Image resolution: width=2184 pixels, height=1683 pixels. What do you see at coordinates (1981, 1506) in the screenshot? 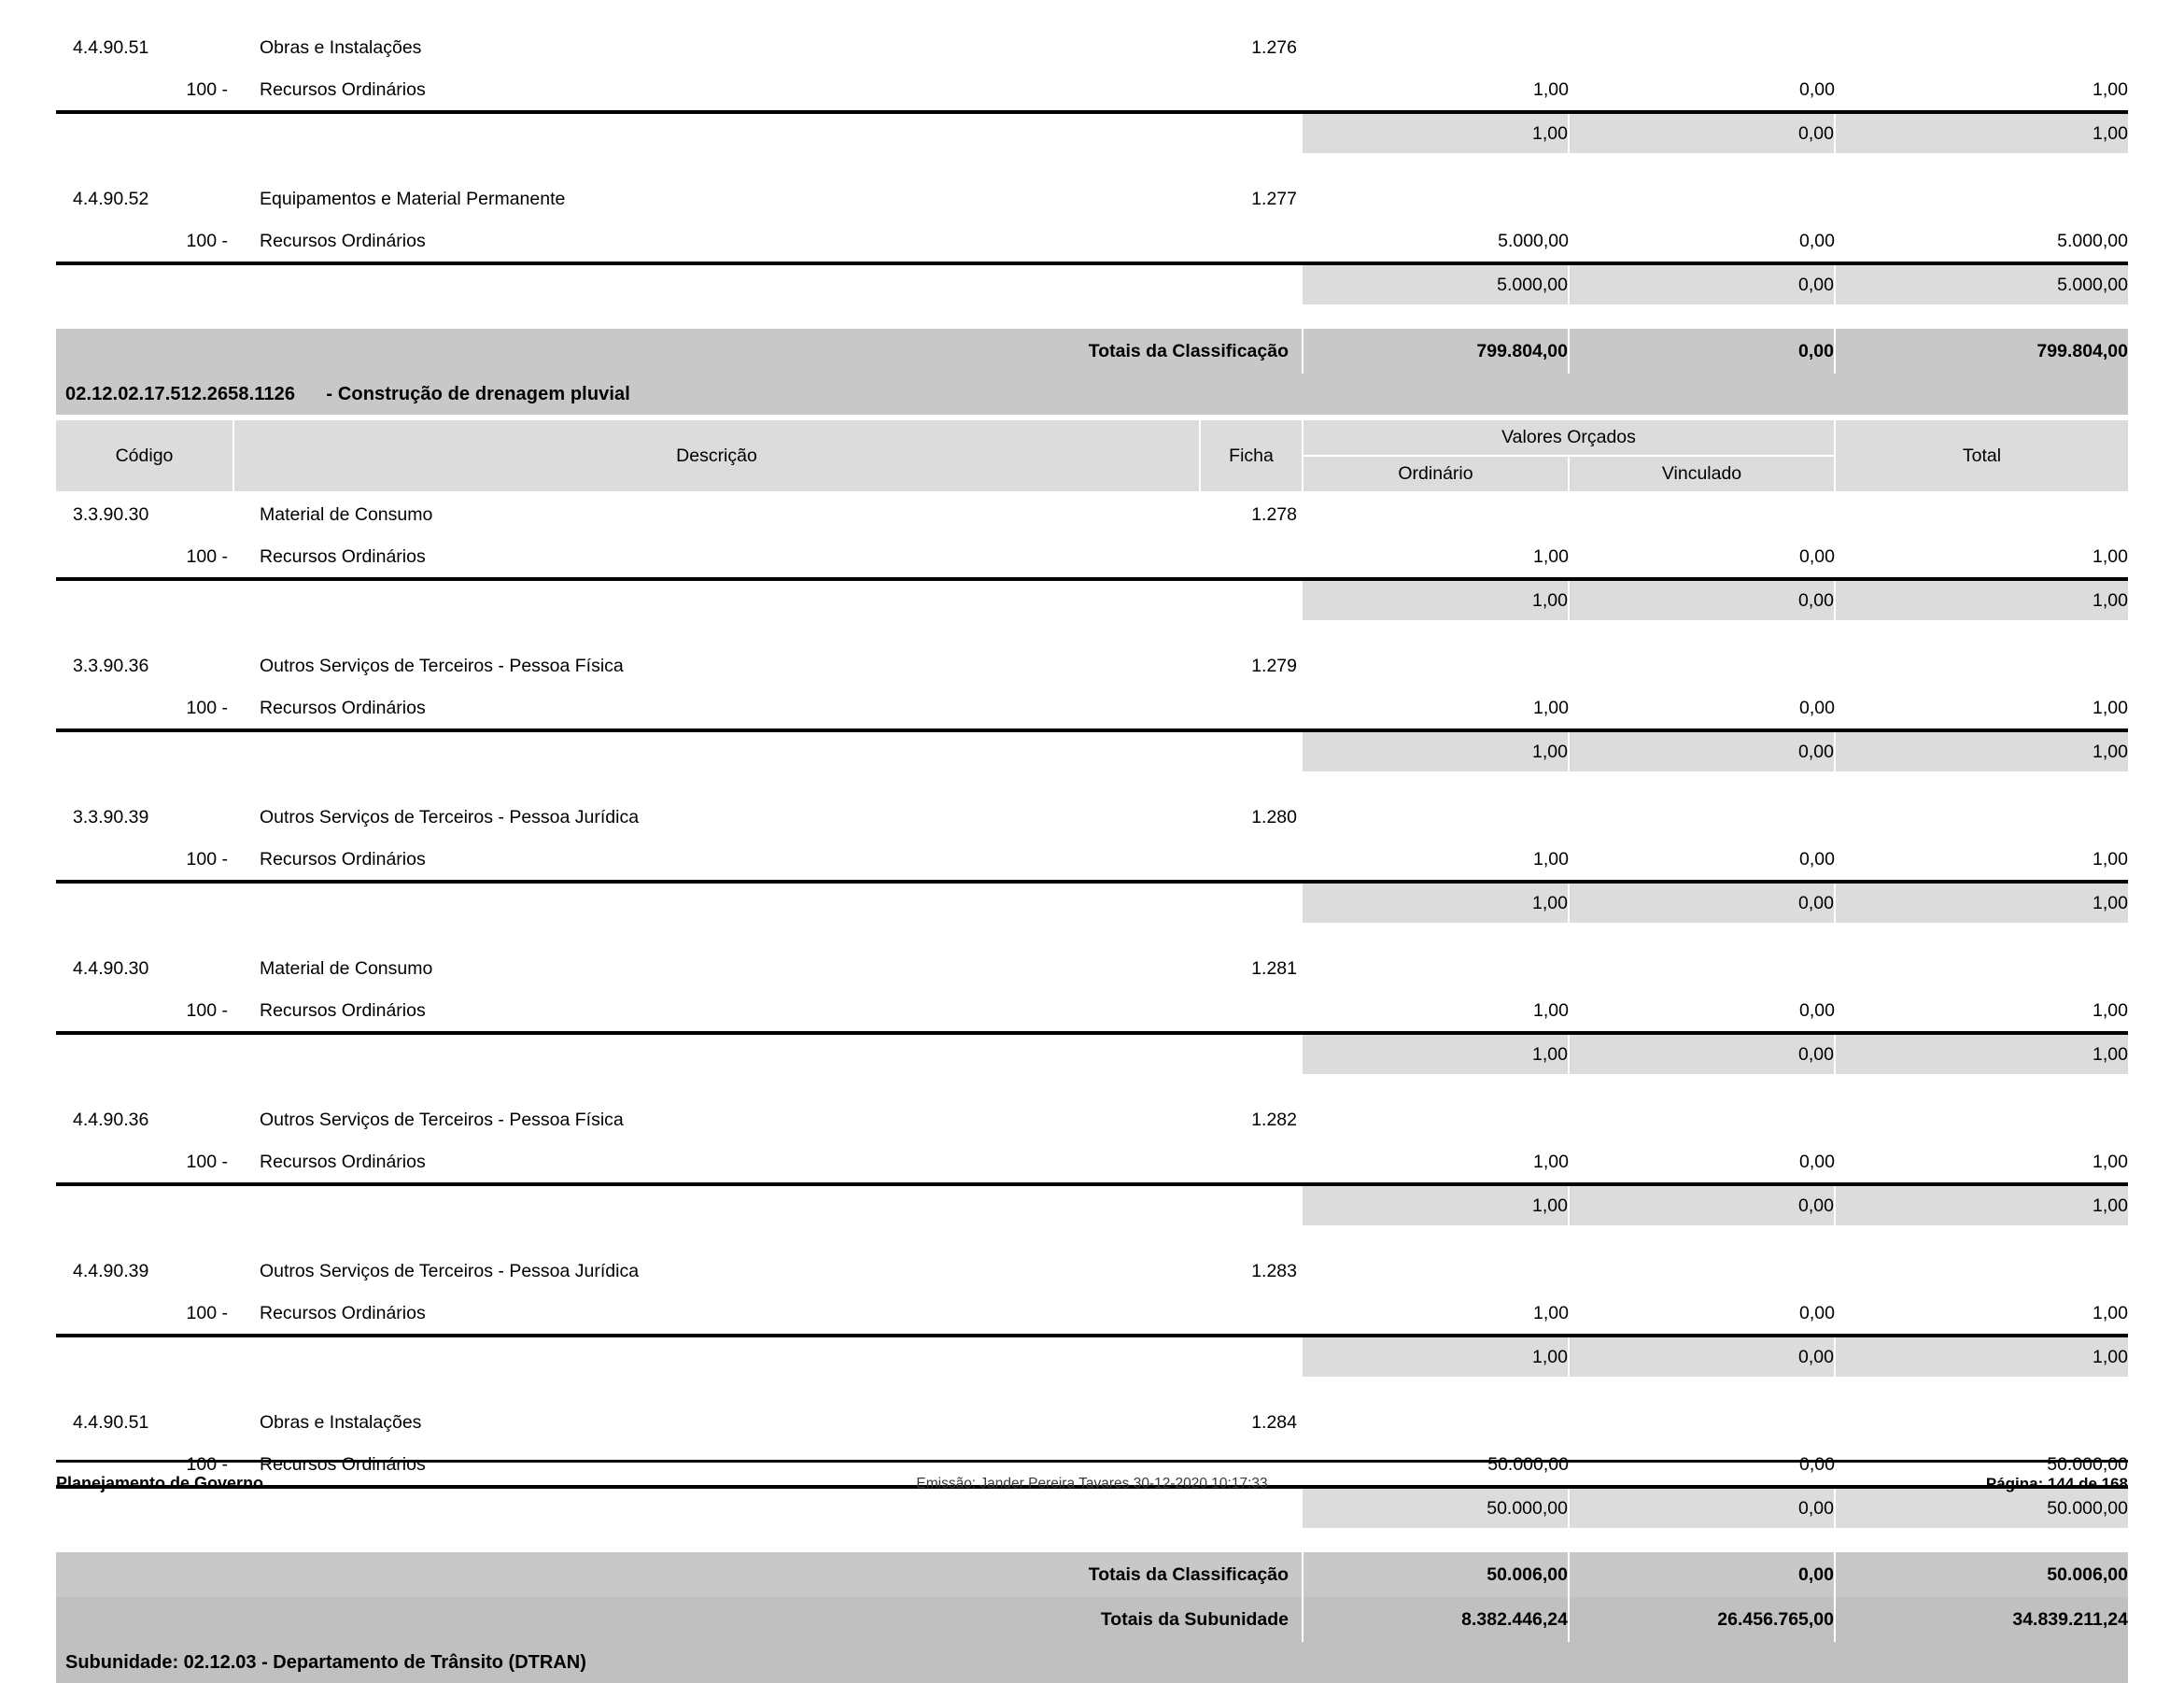
I see `subtotal-total: 50.000,00` at bounding box center [1981, 1506].